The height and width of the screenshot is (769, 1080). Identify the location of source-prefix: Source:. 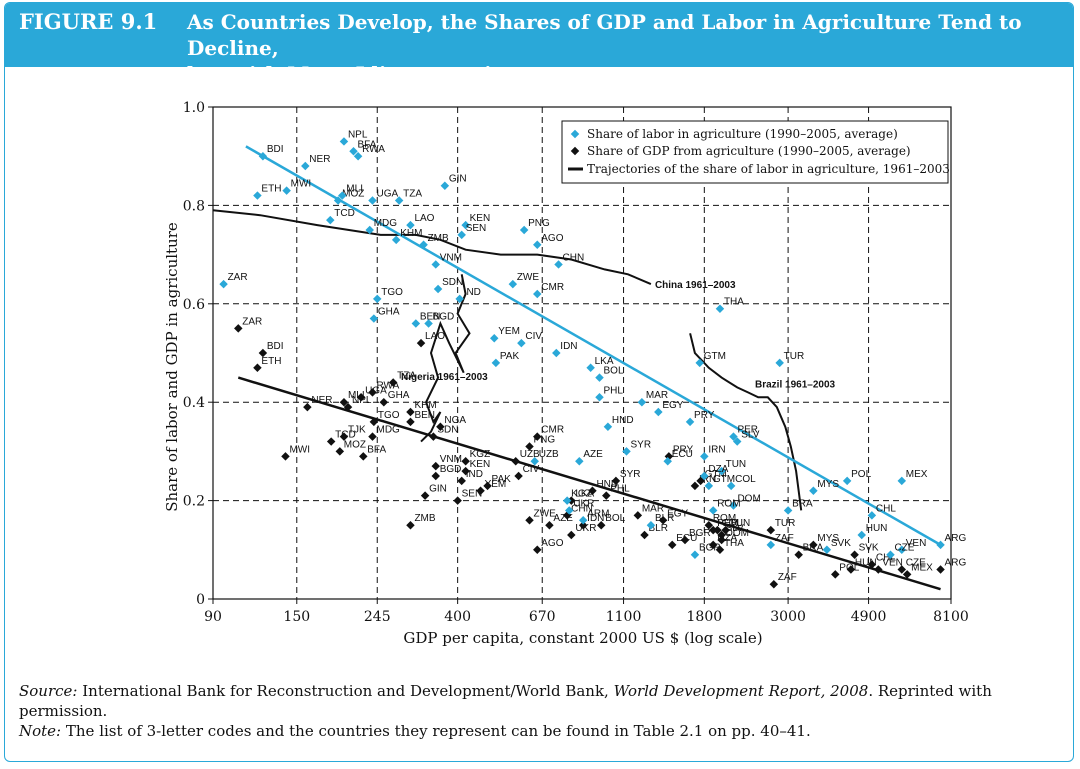
(48, 691).